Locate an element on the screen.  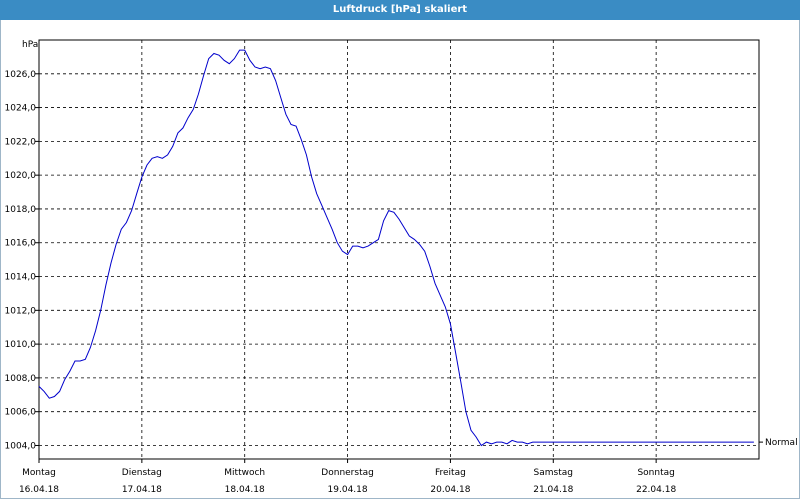
normal-reference-label: Normal is located at coordinates (781, 443).